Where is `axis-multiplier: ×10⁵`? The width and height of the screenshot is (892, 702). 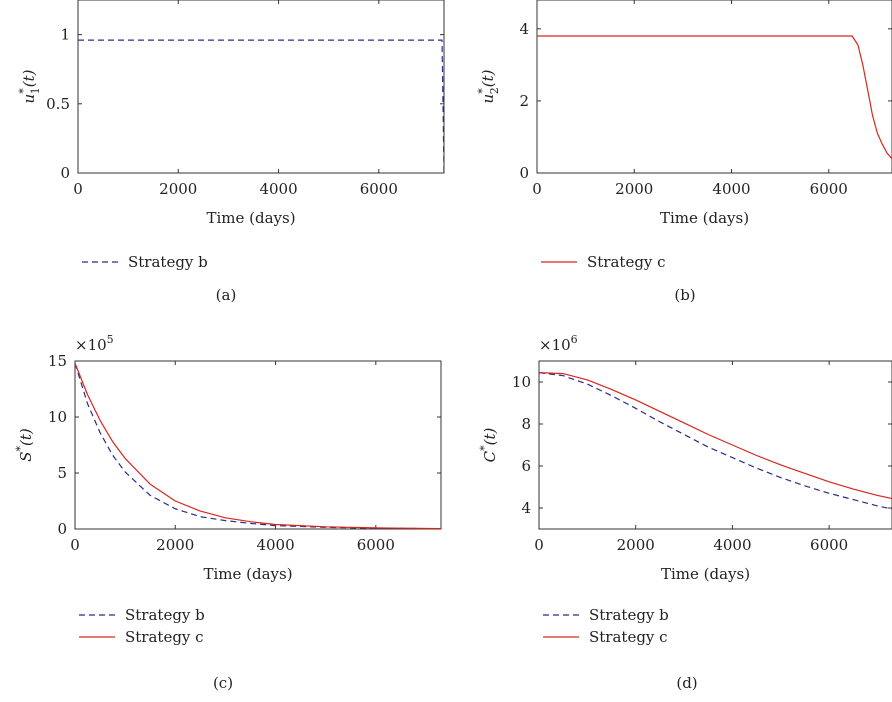
axis-multiplier: ×10⁵ is located at coordinates (94, 343).